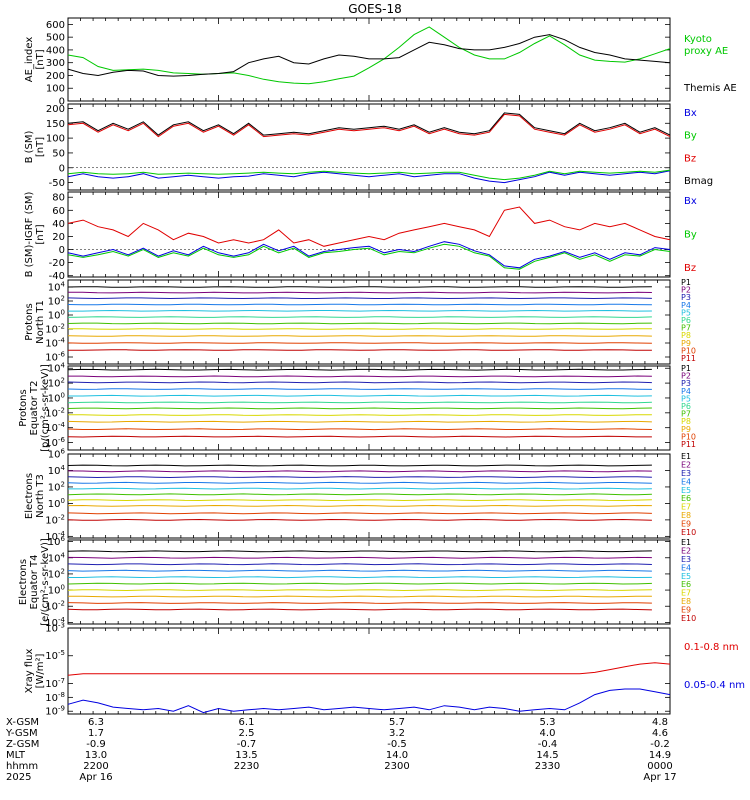 The height and width of the screenshot is (800, 750). I want to click on legend-entry: 0.1-0.8 nm, so click(711, 647).